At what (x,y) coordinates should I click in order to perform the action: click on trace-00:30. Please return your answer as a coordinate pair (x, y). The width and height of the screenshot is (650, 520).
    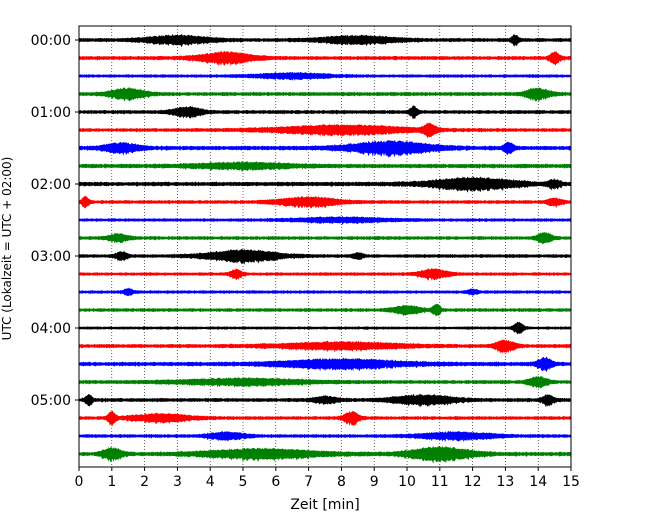
    Looking at the image, I should click on (325, 76).